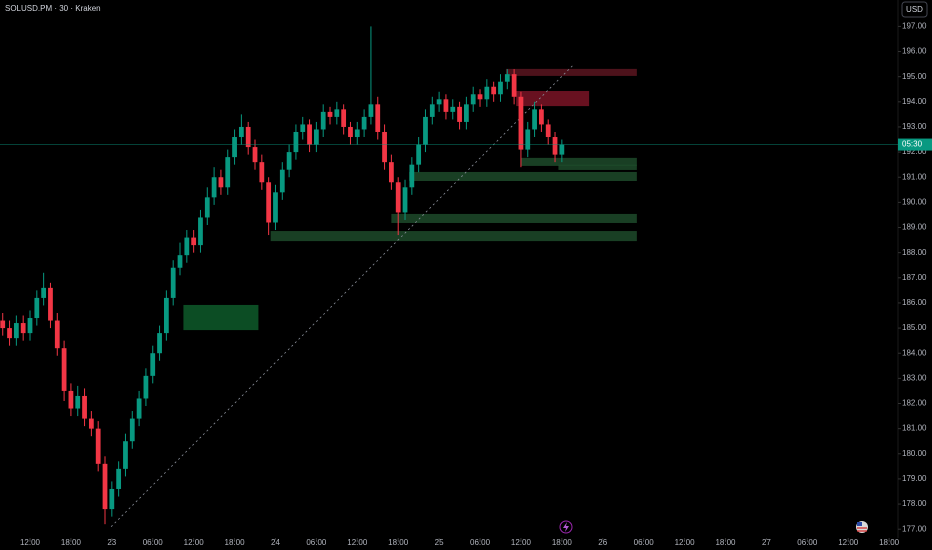 This screenshot has height=550, width=932. Describe the element at coordinates (914, 528) in the screenshot. I see `y-tick-label: 177.00` at that location.